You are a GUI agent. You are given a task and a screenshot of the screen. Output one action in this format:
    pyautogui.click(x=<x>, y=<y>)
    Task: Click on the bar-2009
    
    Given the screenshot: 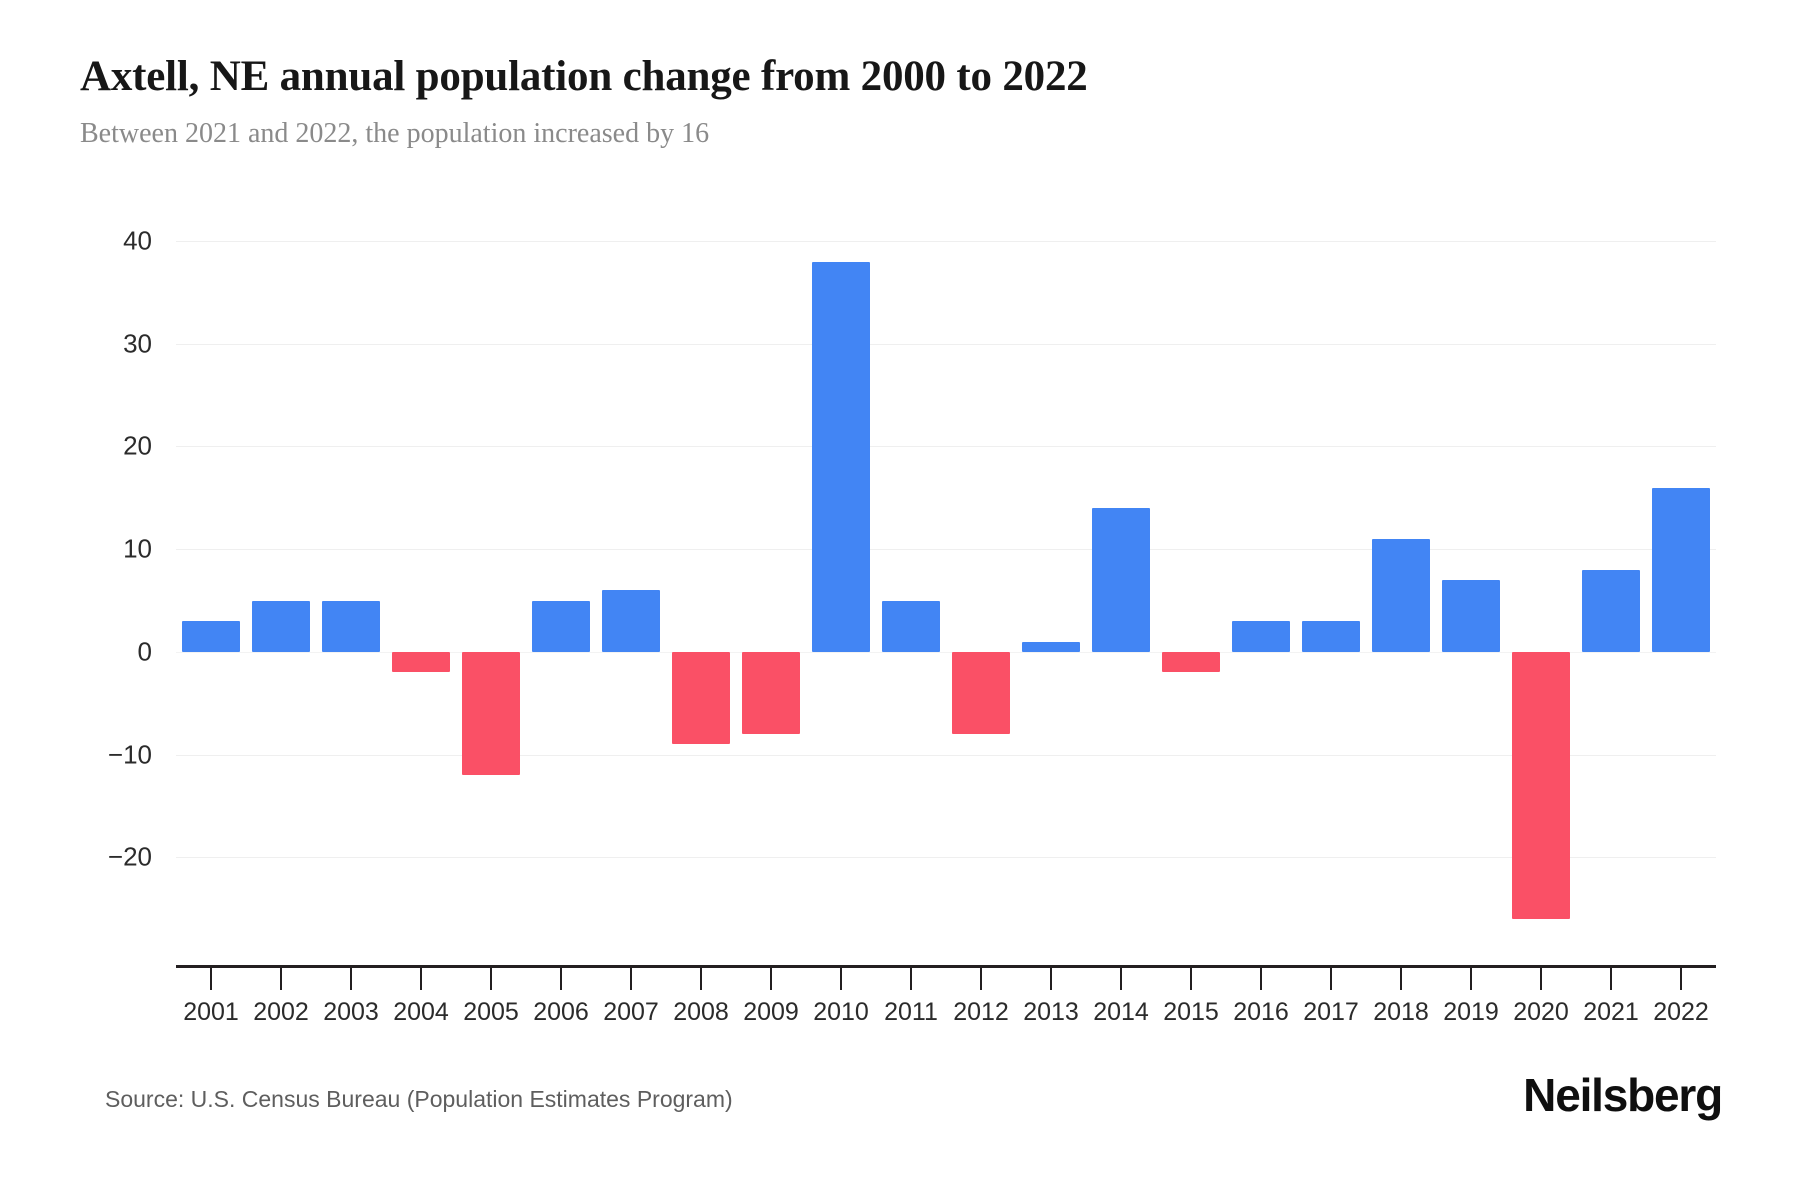 What is the action you would take?
    pyautogui.click(x=771, y=693)
    